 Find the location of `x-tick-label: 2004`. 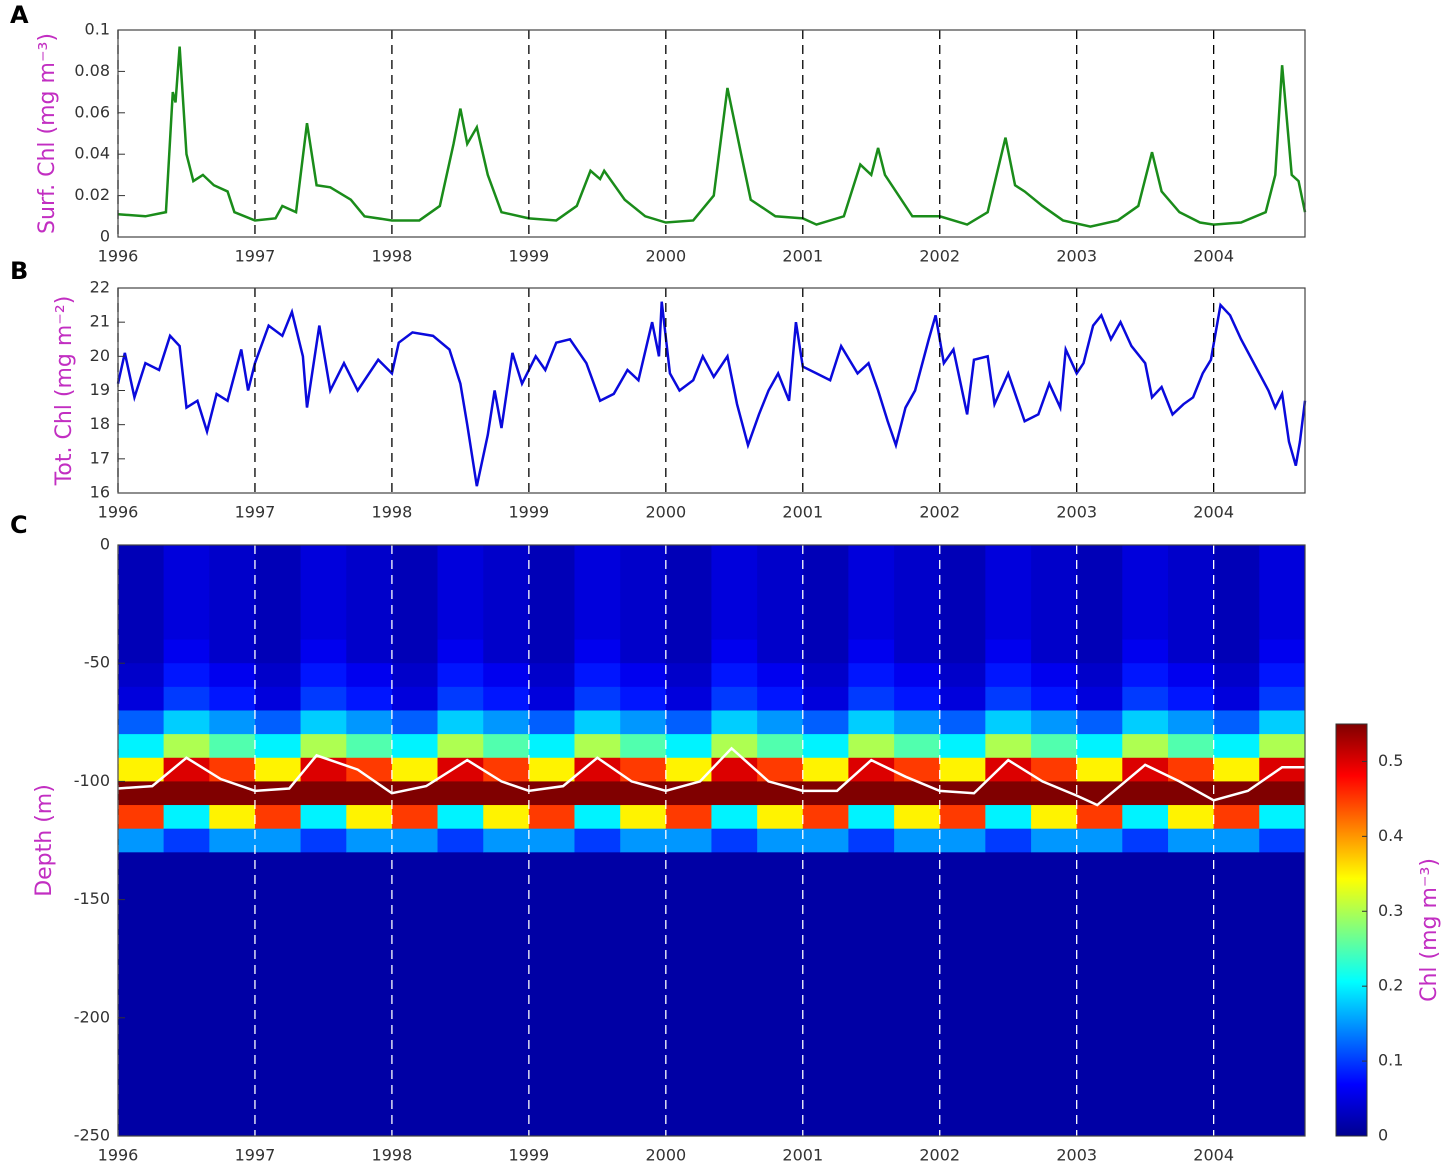

x-tick-label: 2004 is located at coordinates (1213, 512).